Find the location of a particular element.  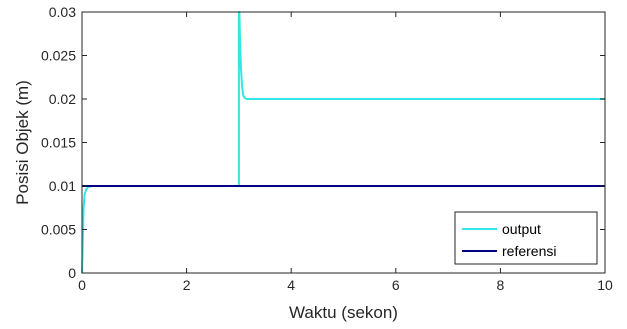

legend-label-referensi: referensi is located at coordinates (529, 251).